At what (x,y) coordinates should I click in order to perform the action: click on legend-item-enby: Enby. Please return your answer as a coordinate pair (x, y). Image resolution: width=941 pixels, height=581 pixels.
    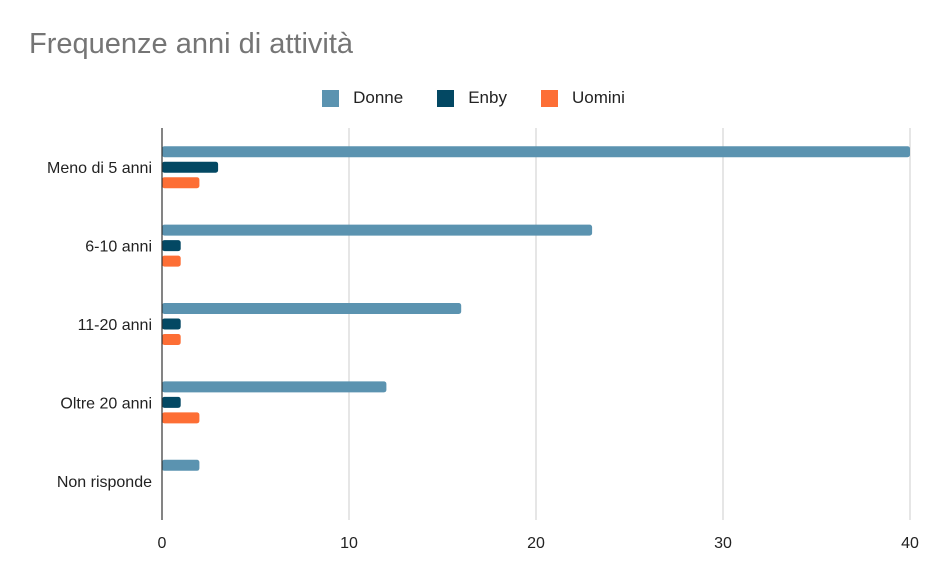
    Looking at the image, I should click on (469, 98).